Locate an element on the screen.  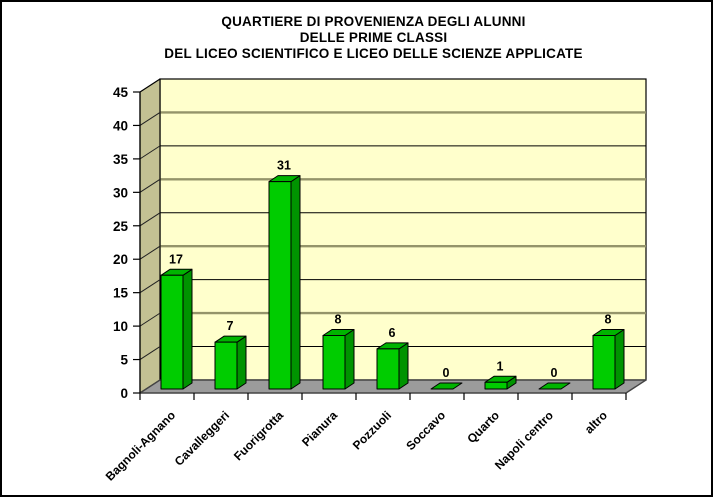
y-axis-label-40: 40 is located at coordinates (120, 125).